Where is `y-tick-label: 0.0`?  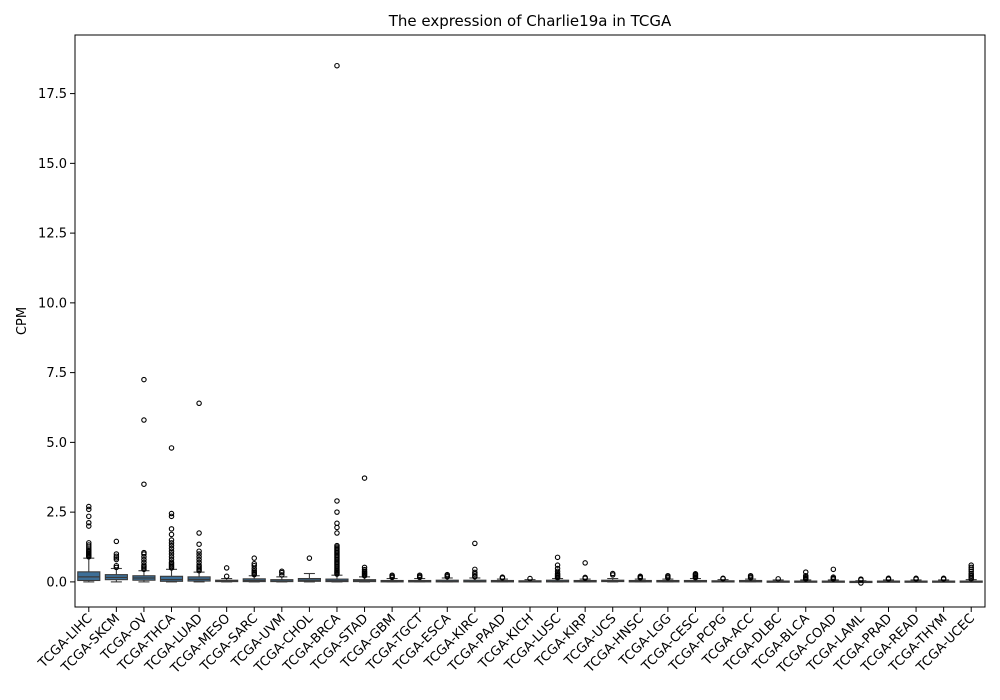 y-tick-label: 0.0 is located at coordinates (56, 582).